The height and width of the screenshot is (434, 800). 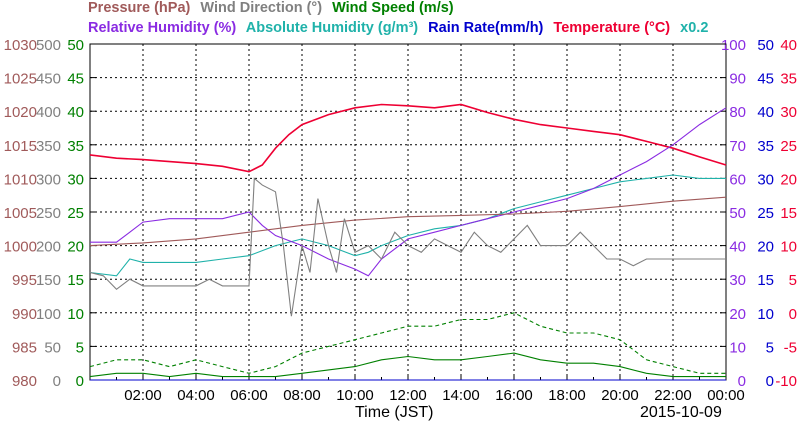 I want to click on wind_speed-tick-label: 5, so click(x=80, y=347).